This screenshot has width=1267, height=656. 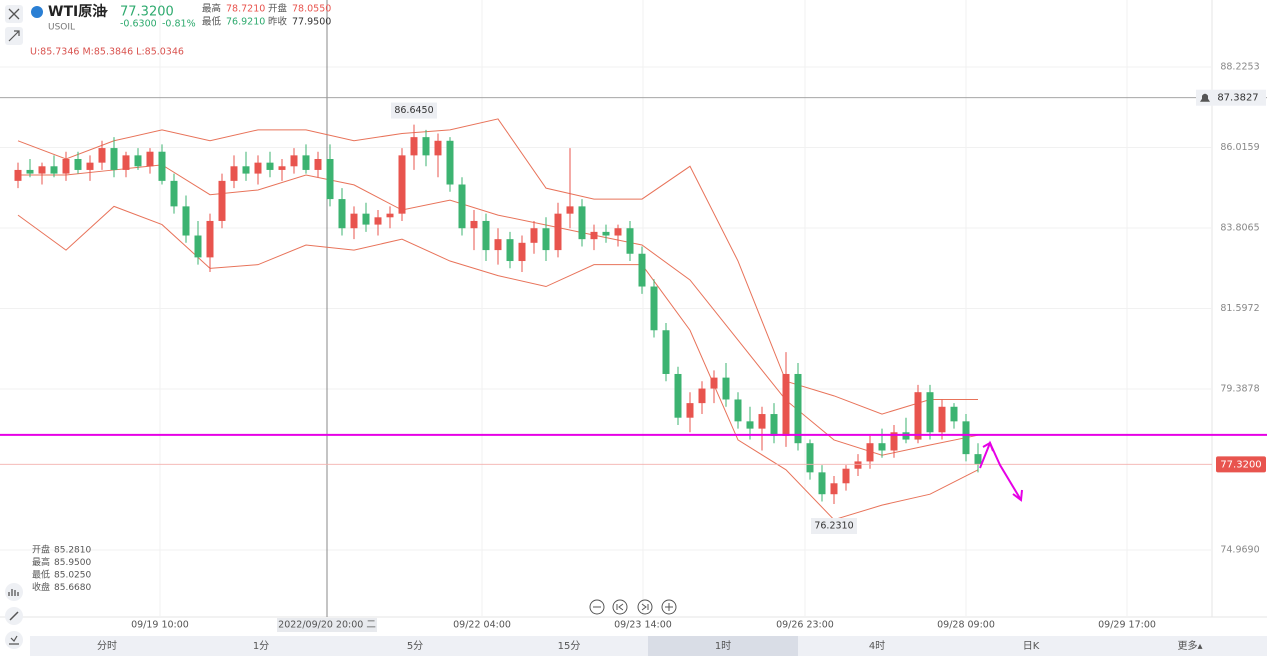 What do you see at coordinates (14, 36) in the screenshot?
I see `expand-icon` at bounding box center [14, 36].